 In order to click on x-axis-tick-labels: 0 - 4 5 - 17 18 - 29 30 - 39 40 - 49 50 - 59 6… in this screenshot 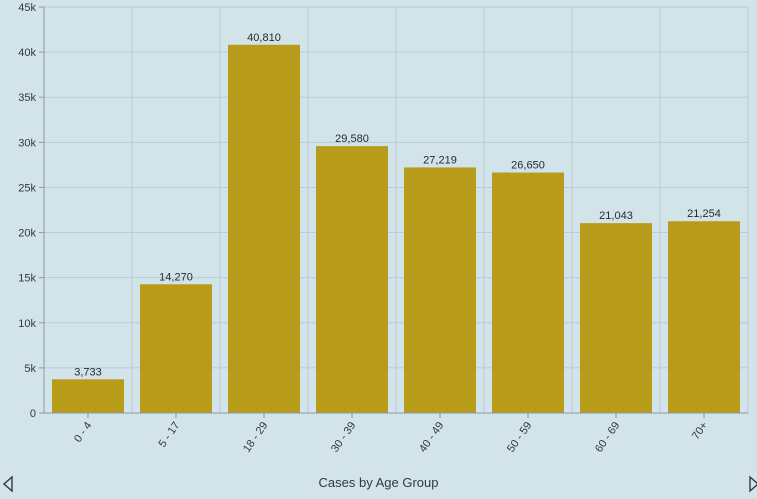, I will do `click(391, 437)`.